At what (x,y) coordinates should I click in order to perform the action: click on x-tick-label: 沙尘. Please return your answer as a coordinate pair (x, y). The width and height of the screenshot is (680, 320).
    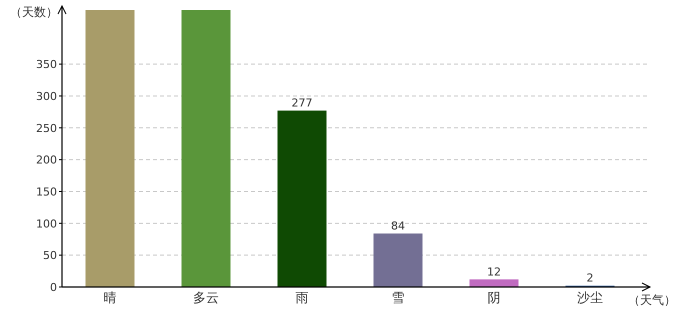
    Looking at the image, I should click on (590, 298).